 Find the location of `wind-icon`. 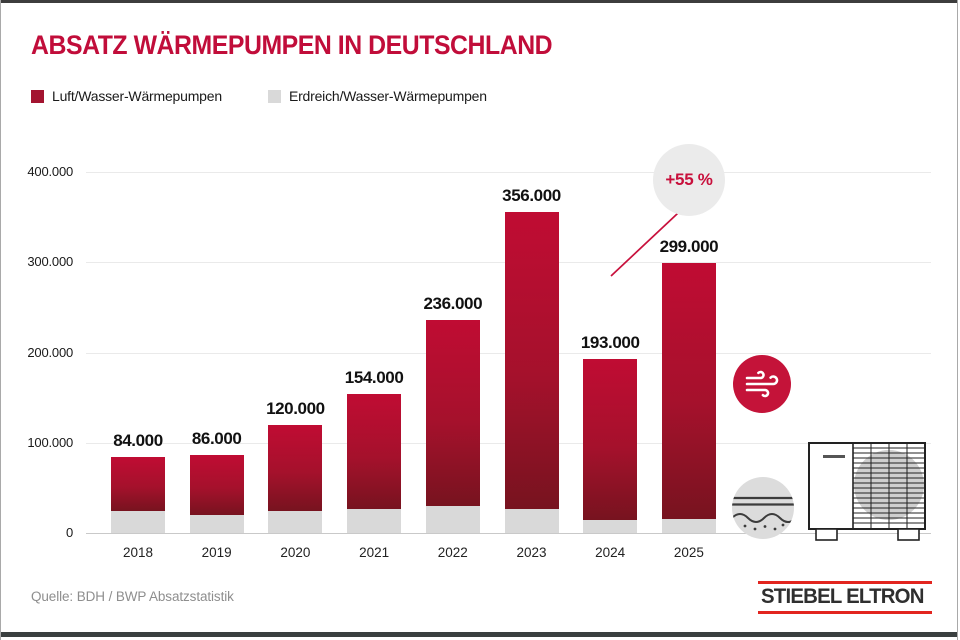

wind-icon is located at coordinates (762, 384).